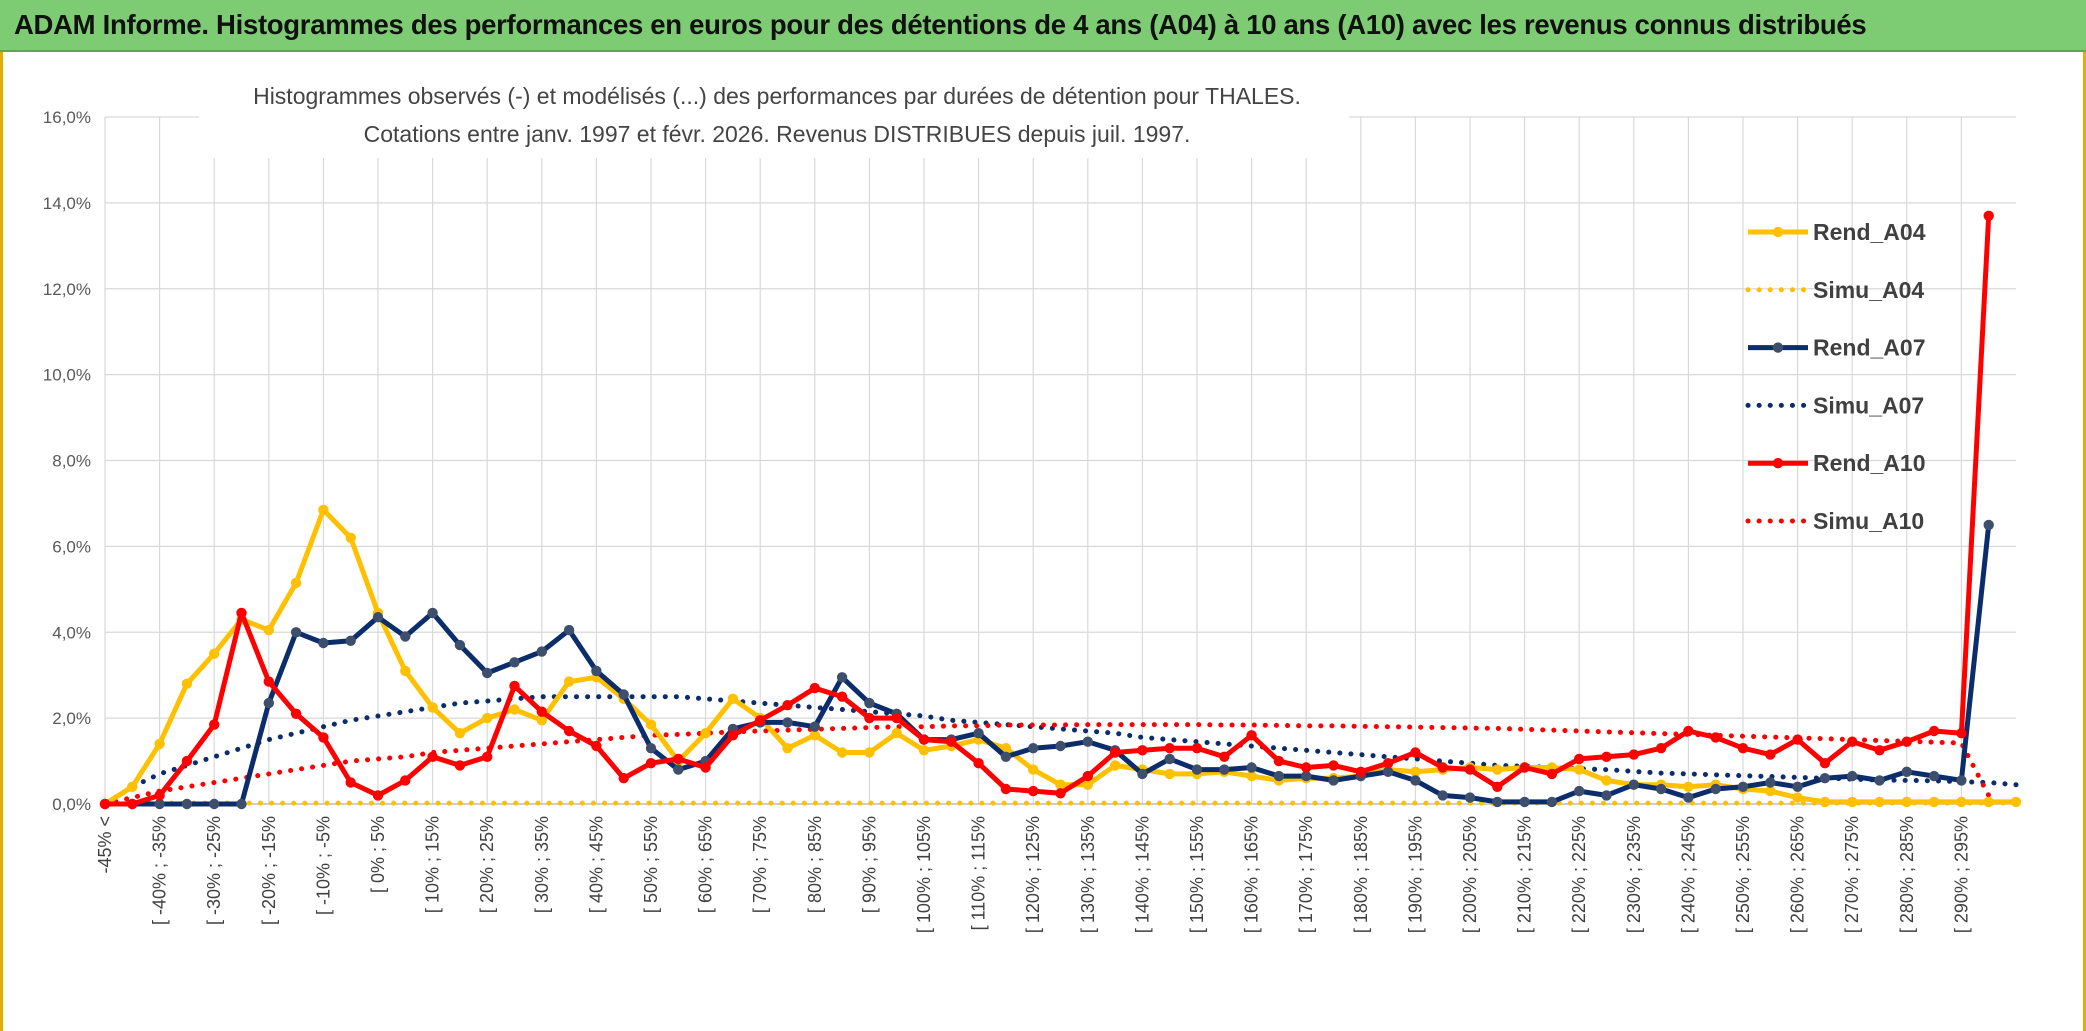  What do you see at coordinates (1852, 874) in the screenshot?
I see `x-tick-label: [ 270% ; 275%` at bounding box center [1852, 874].